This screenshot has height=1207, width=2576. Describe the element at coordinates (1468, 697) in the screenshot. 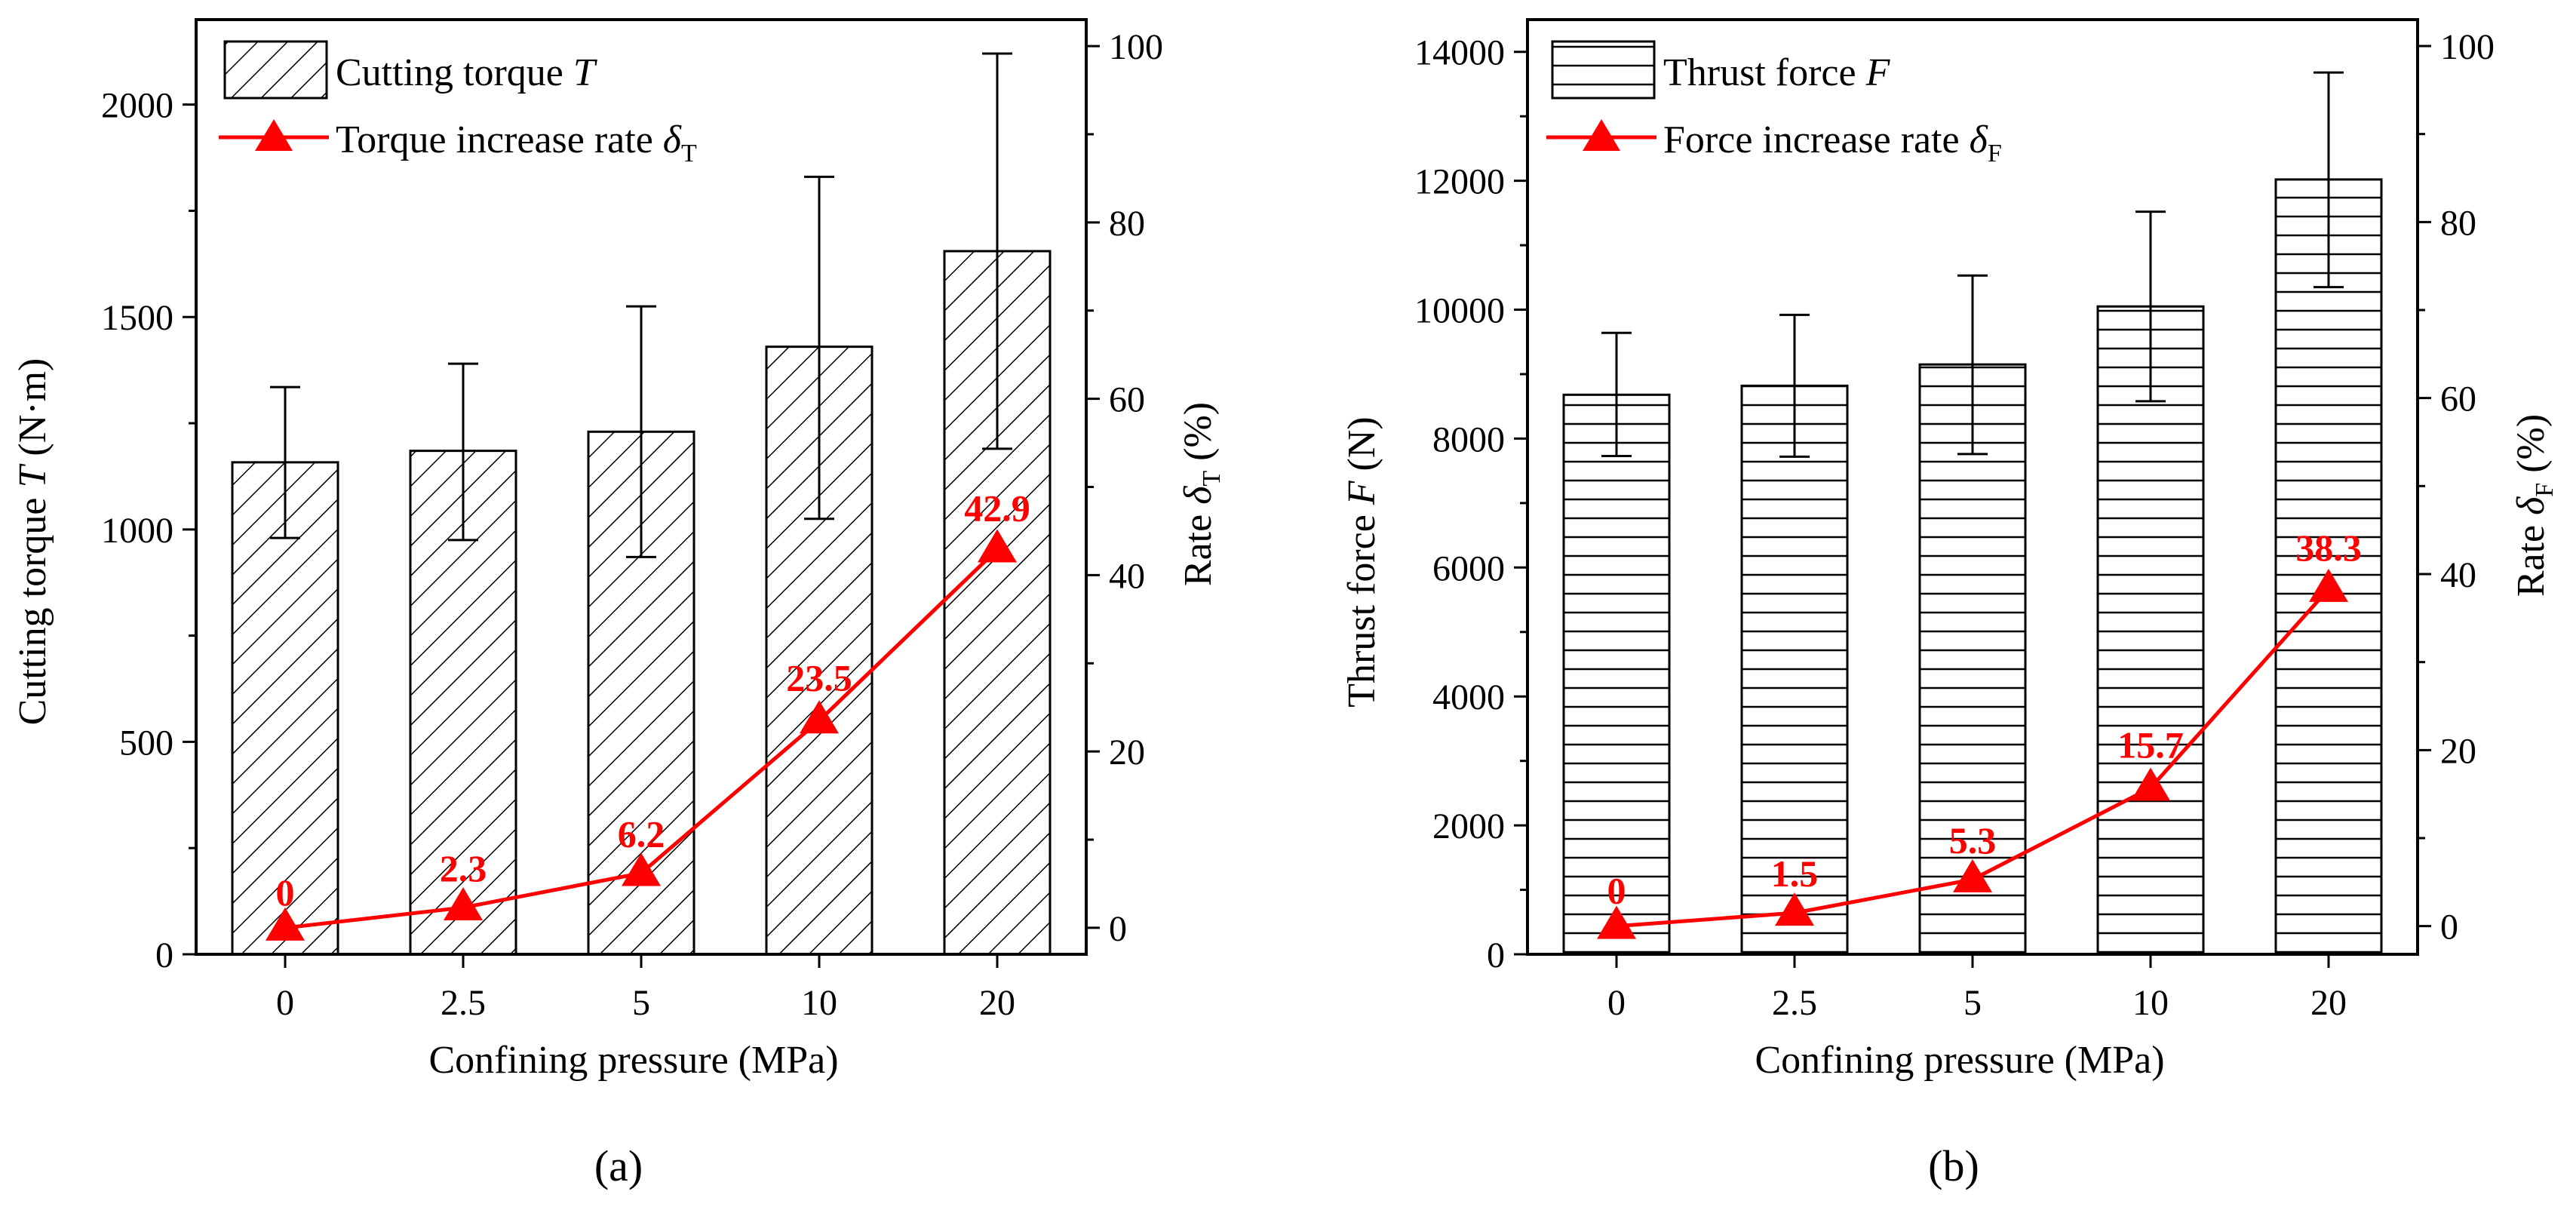

I see `y-left-tick-label-2: 4000` at that location.